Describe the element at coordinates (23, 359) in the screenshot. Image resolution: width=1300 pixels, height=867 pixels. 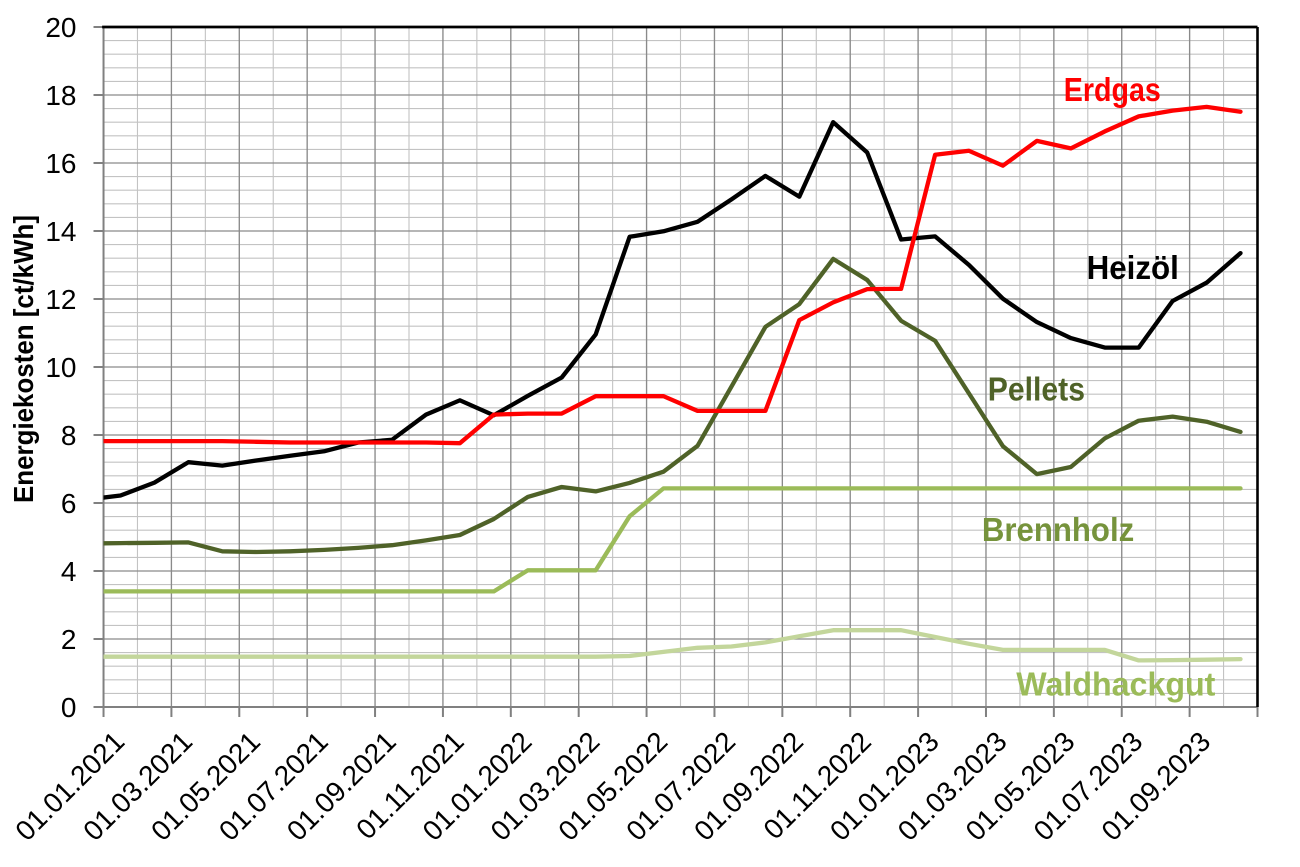
I see `svg-text: Energiekosten [ct/kWh]` at that location.